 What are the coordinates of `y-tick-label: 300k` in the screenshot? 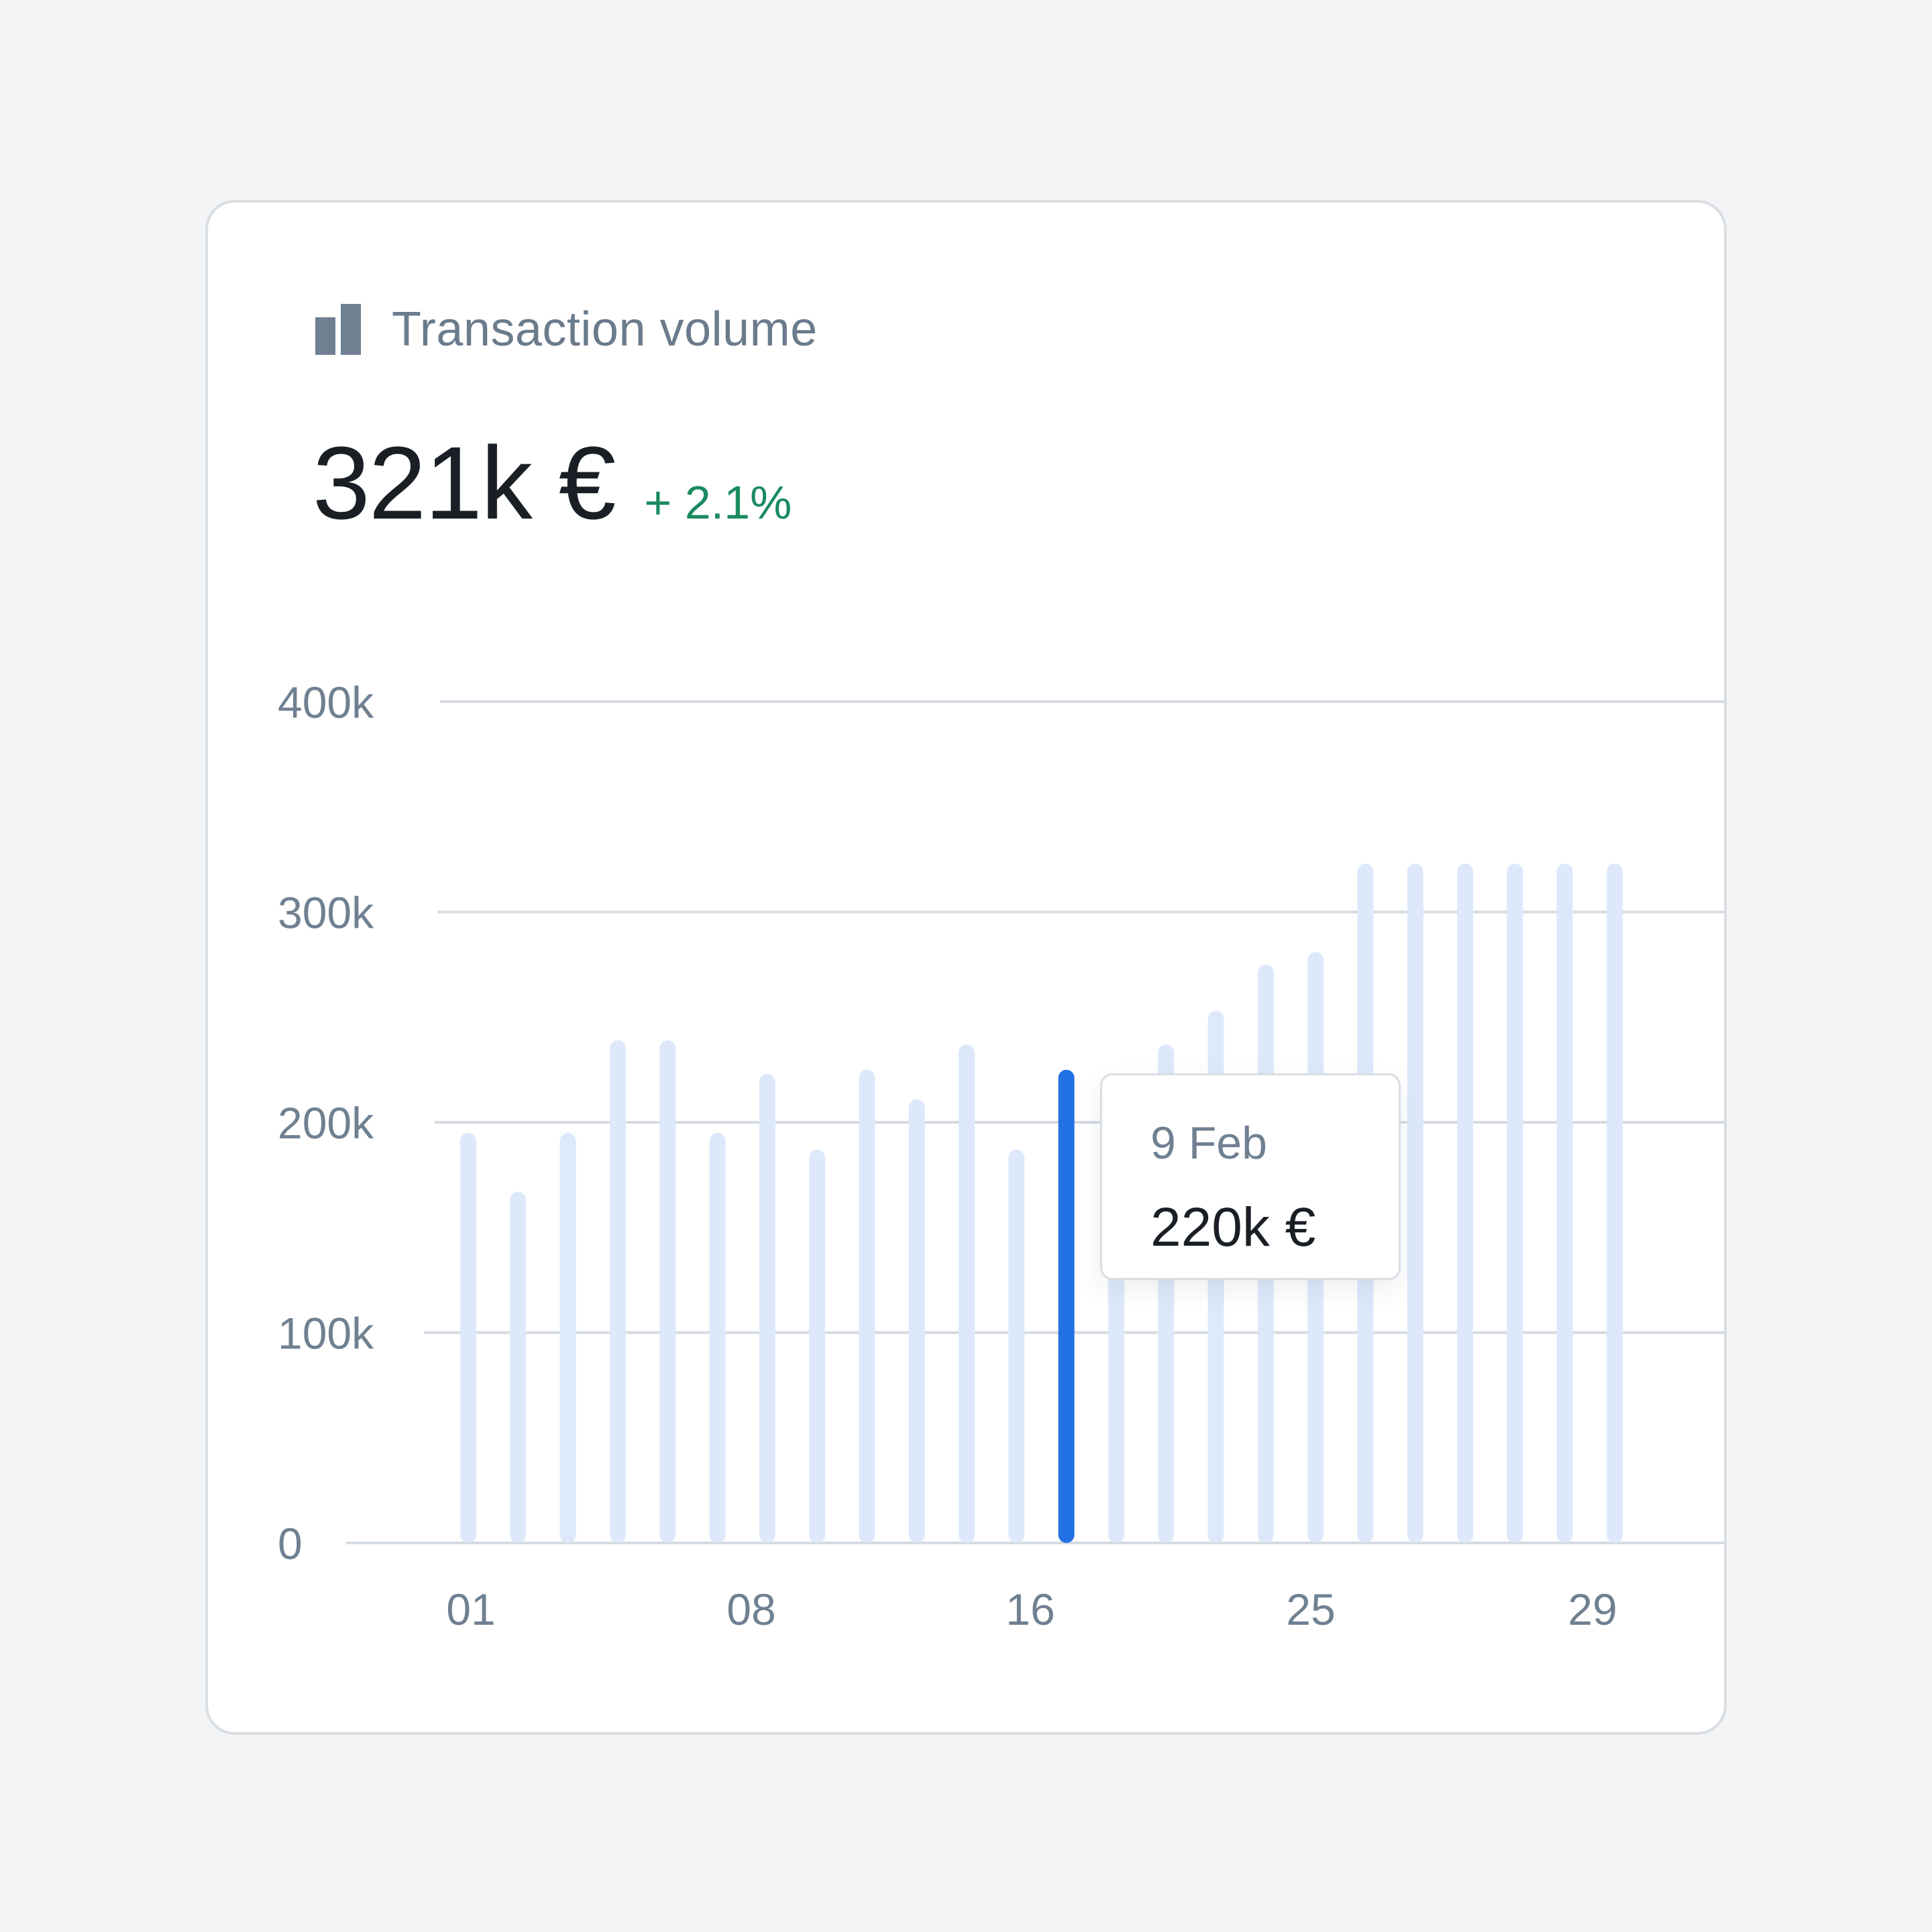 It's located at (326, 913).